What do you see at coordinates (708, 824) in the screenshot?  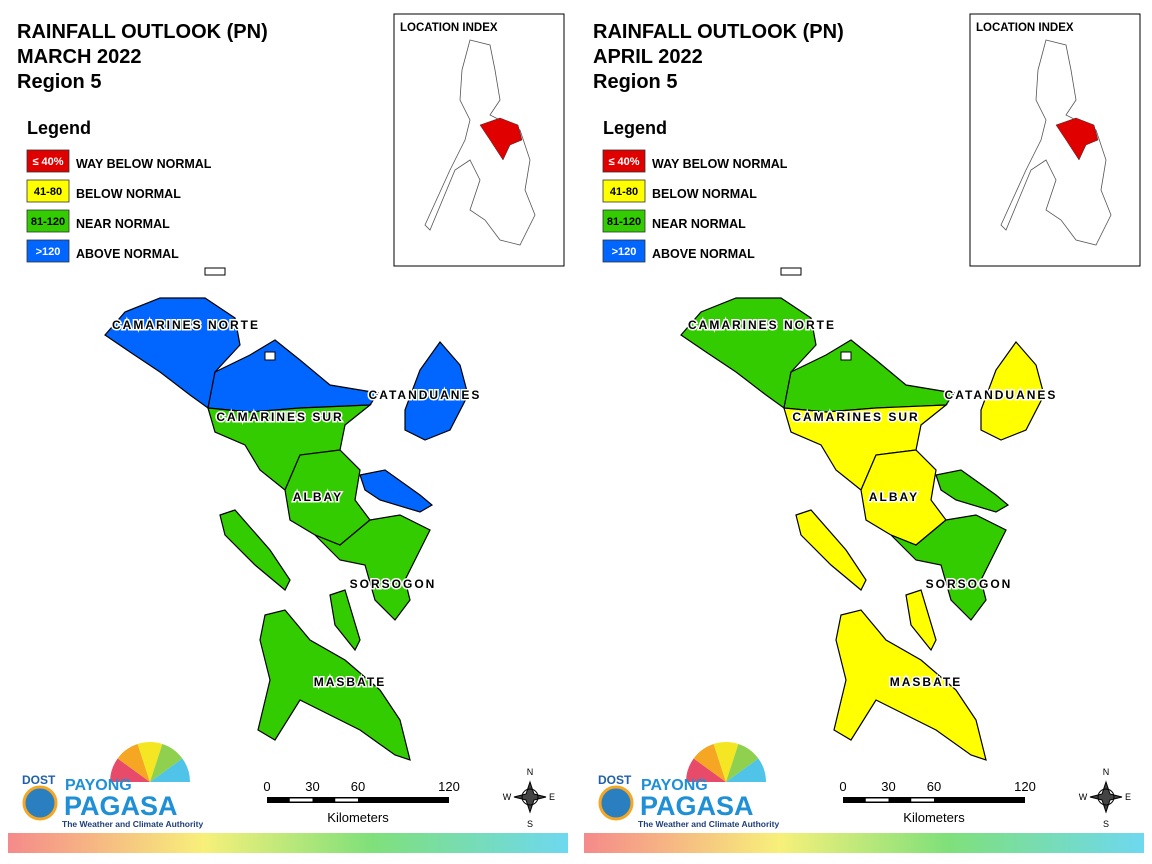 I see `logo-tagline: The Weather and Climate Authority` at bounding box center [708, 824].